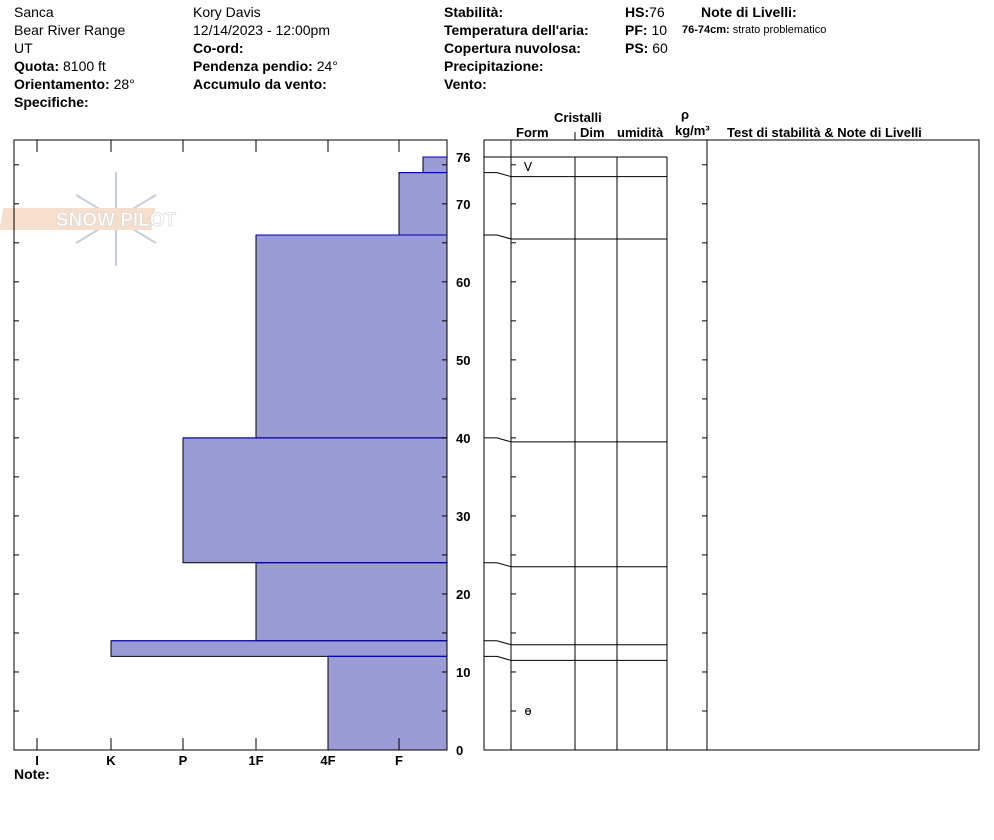  What do you see at coordinates (463, 360) in the screenshot?
I see `y-tick-label: 50` at bounding box center [463, 360].